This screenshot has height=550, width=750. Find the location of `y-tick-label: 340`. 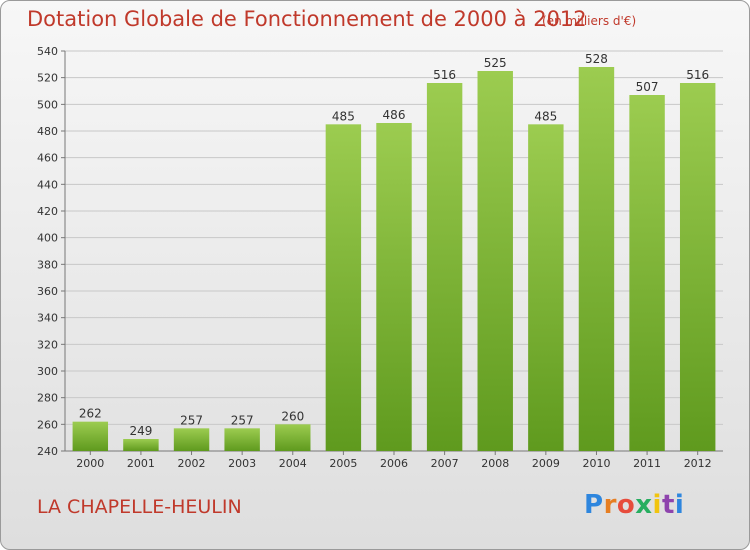

y-tick-label: 340 is located at coordinates (47, 318).